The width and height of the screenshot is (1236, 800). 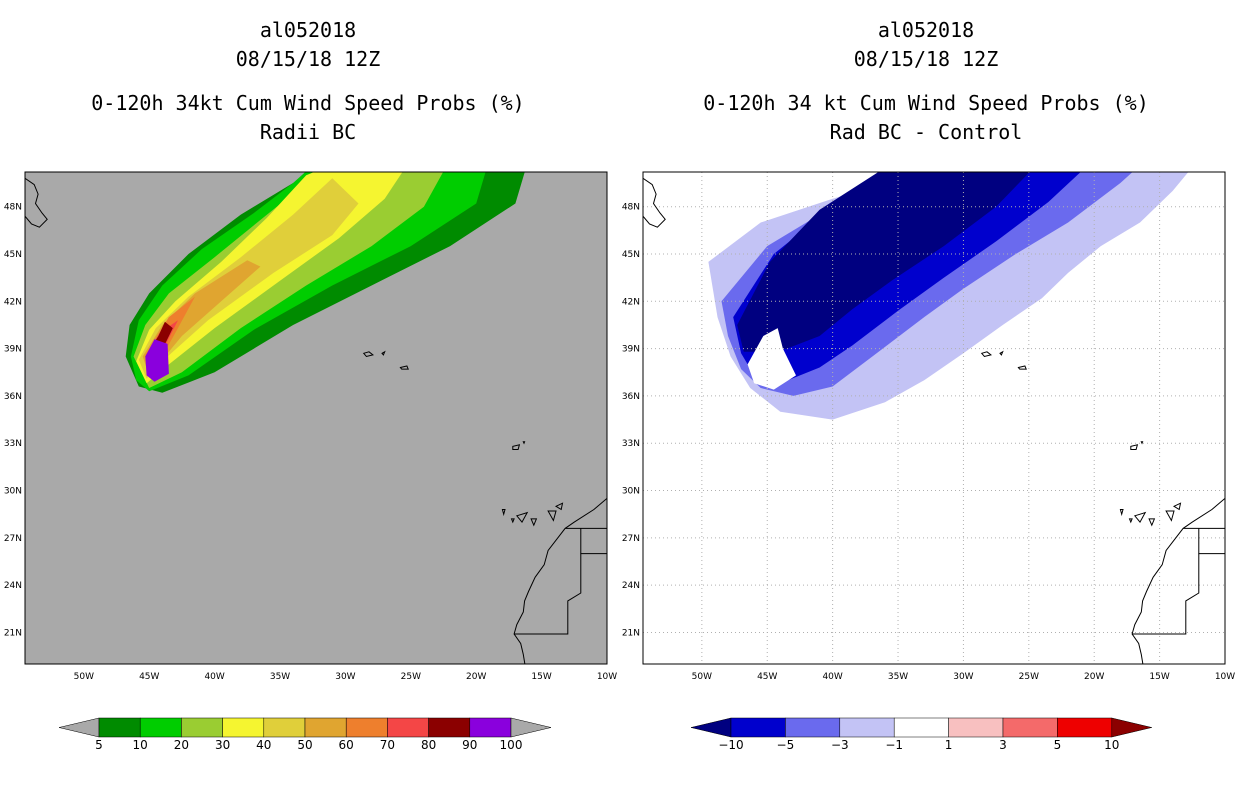 What do you see at coordinates (13, 208) in the screenshot?
I see `y-tick-label: 48N` at bounding box center [13, 208].